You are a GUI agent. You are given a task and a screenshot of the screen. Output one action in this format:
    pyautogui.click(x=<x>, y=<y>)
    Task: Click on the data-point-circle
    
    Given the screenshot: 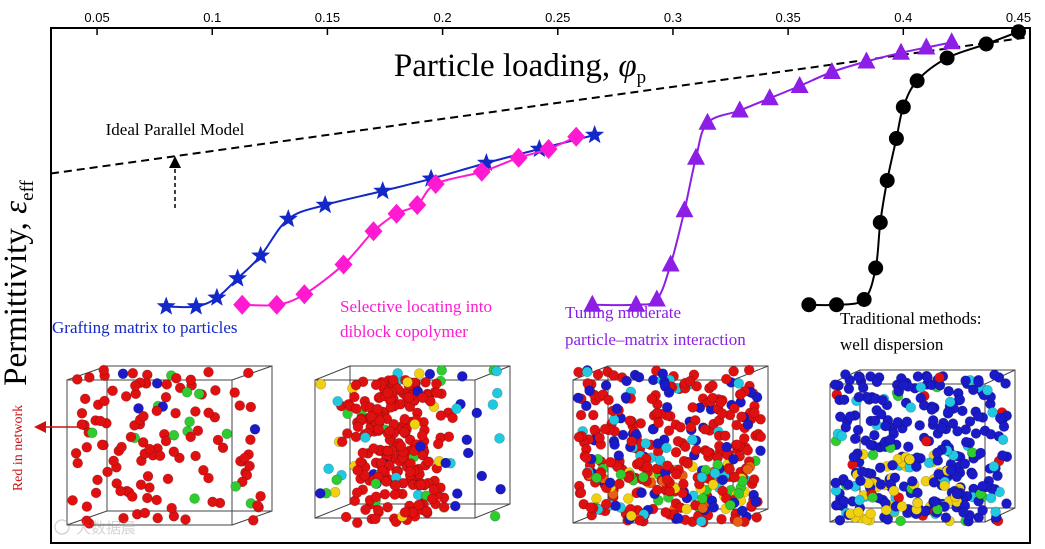 What is the action you would take?
    pyautogui.click(x=896, y=138)
    